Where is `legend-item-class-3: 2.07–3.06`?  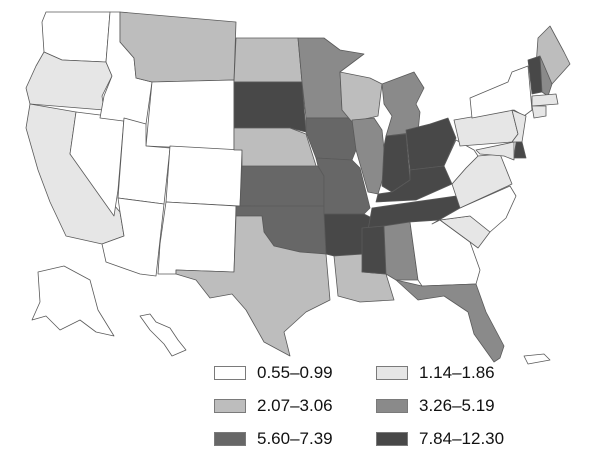 legend-item-class-3: 2.07–3.06 is located at coordinates (273, 406).